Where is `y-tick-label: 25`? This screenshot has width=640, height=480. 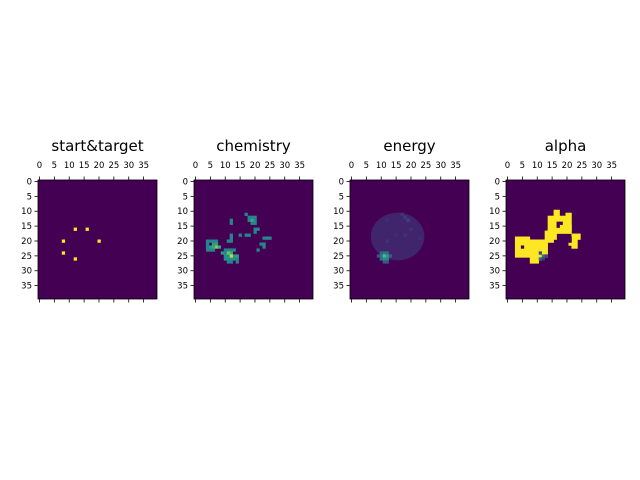 y-tick-label: 25 is located at coordinates (182, 257).